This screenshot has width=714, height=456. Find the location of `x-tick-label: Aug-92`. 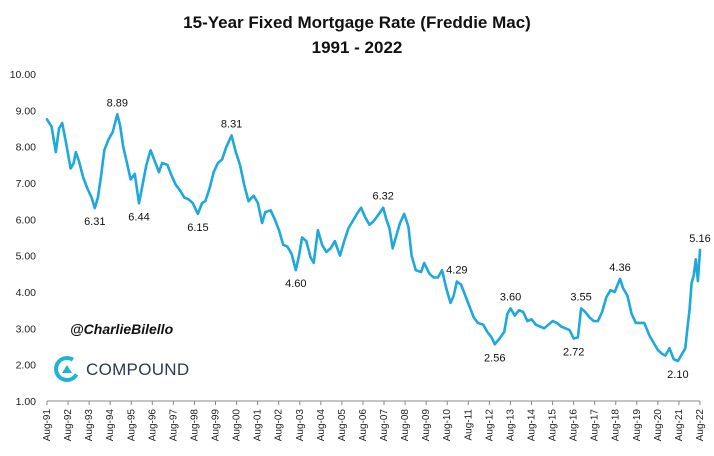

x-tick-label: Aug-92 is located at coordinates (68, 425).